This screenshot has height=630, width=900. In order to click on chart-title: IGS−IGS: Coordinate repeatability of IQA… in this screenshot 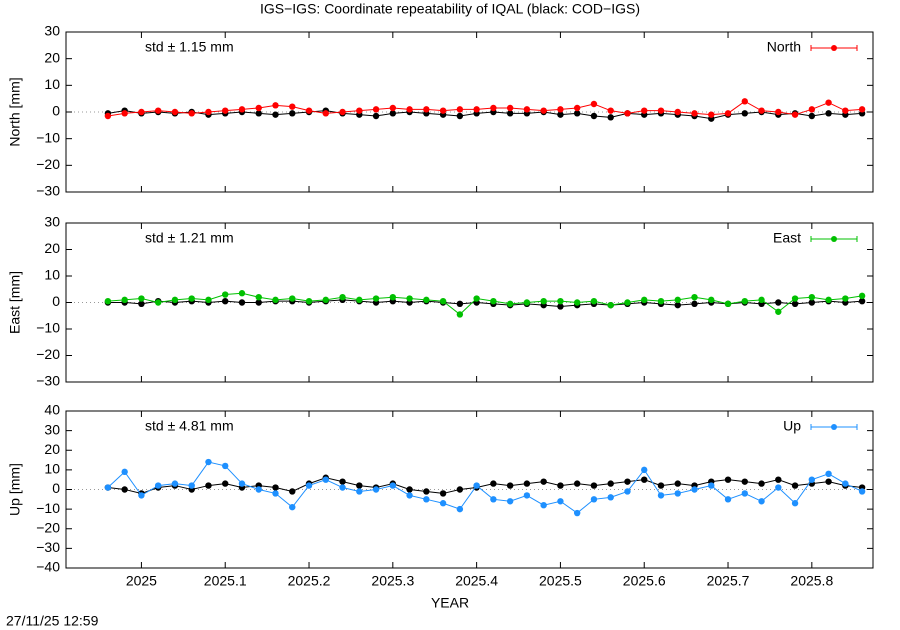, I will do `click(450, 9)`.